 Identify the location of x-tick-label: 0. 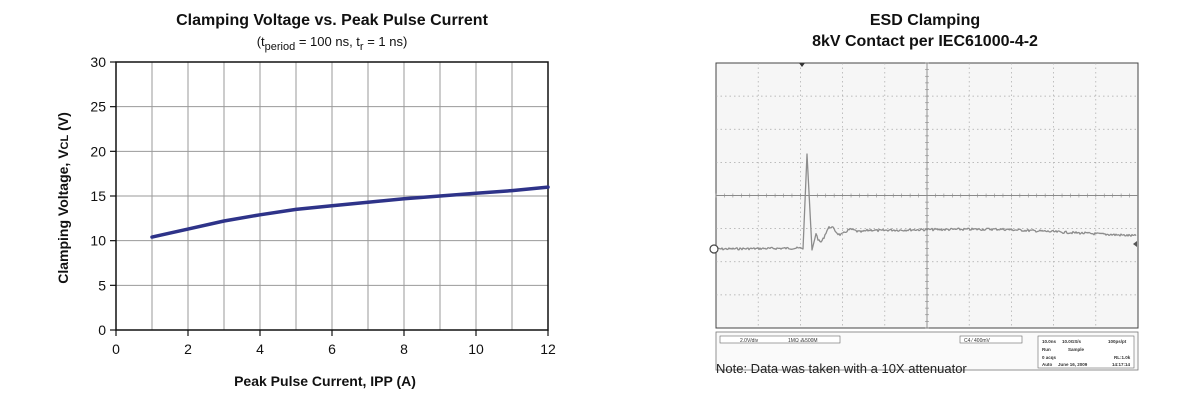
(116, 349).